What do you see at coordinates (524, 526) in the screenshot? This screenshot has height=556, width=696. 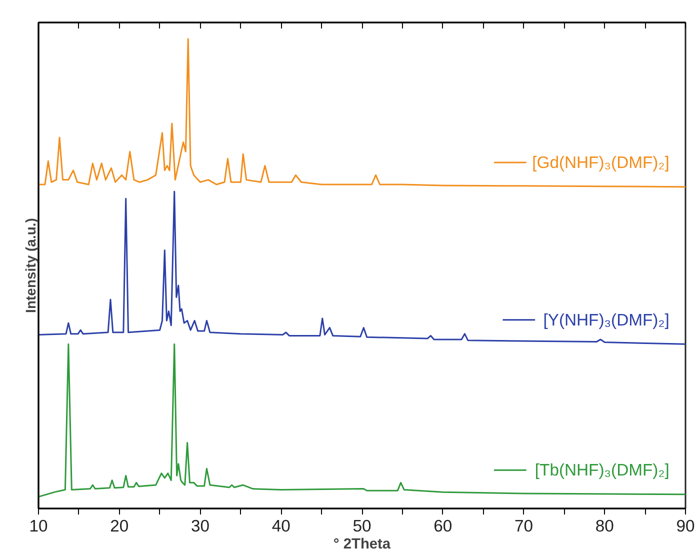 I see `x-tick-label: 70` at bounding box center [524, 526].